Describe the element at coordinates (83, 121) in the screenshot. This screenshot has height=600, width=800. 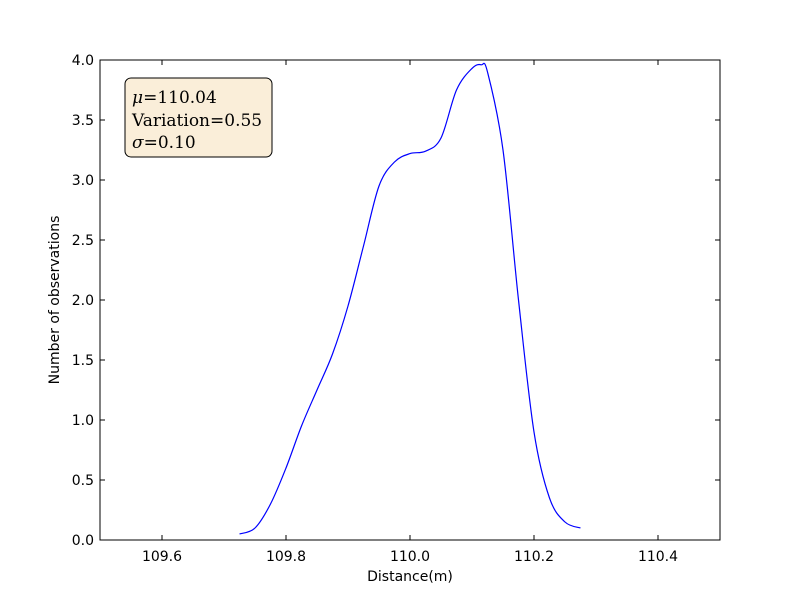
I see `y-tick-label: 3.5` at that location.